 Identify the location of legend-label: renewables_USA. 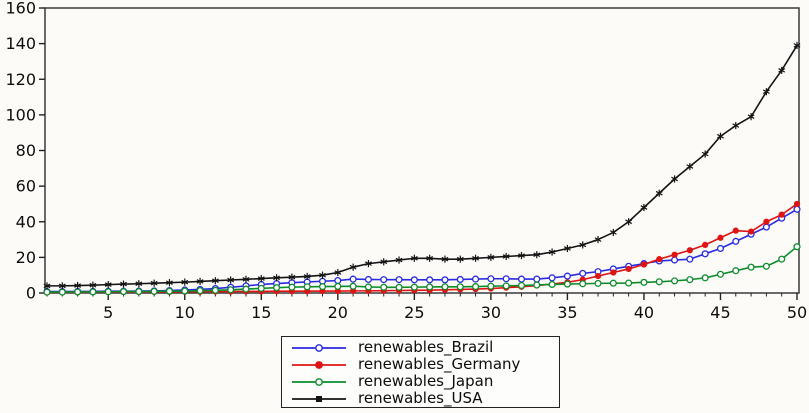
(420, 398).